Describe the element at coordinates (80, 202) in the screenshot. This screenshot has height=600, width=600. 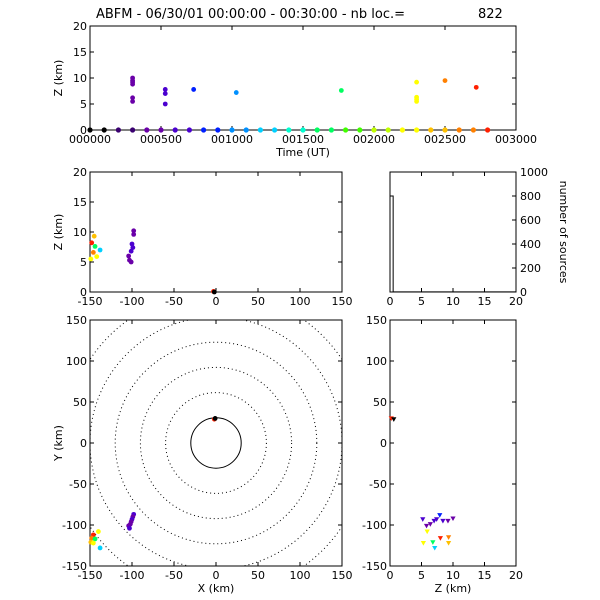
I see `x_z-ytick-label-3: 15` at that location.